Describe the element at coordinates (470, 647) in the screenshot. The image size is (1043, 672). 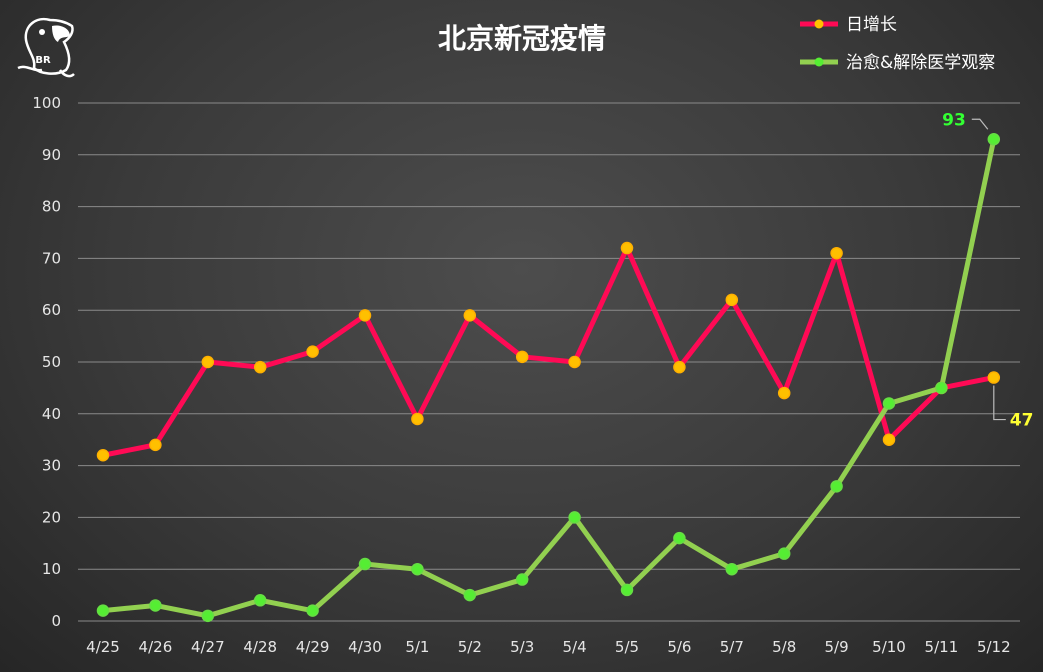
I see `x-tick-label: 5/2` at that location.